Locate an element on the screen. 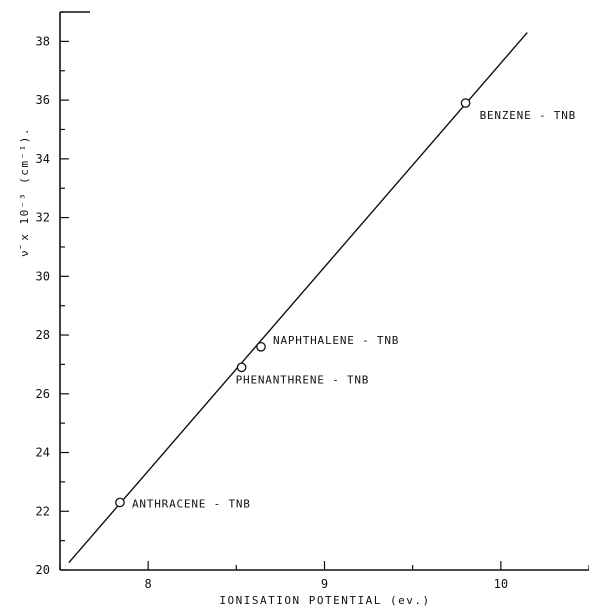 This screenshot has height=608, width=589. y-tick-label: 20 is located at coordinates (43, 570).